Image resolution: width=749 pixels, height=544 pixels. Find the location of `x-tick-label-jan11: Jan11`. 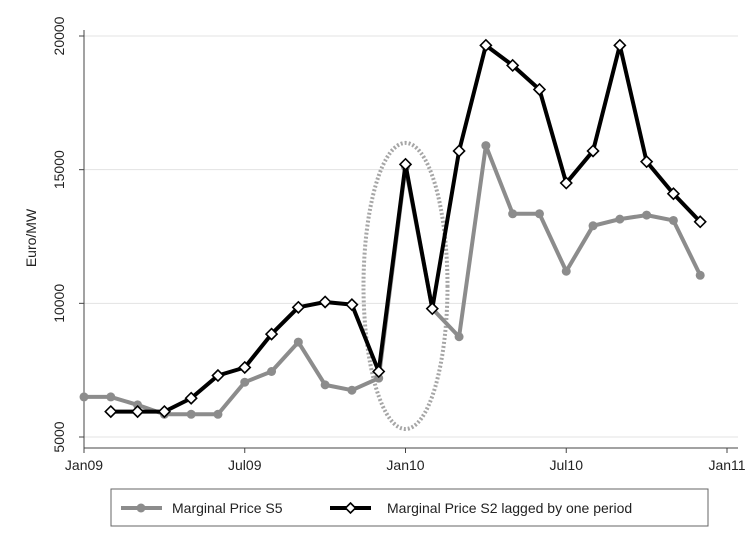

x-tick-label-jan11: Jan11 is located at coordinates (726, 465).